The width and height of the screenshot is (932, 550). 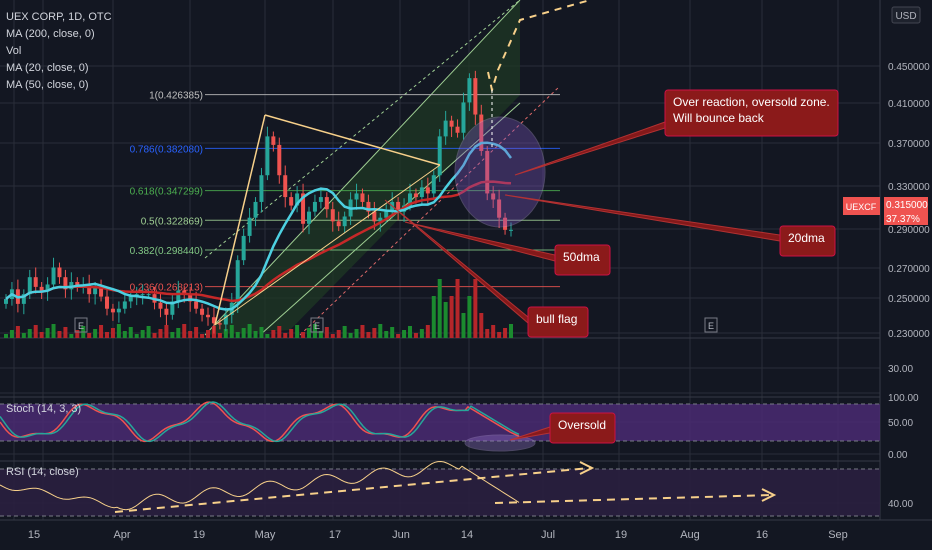 What do you see at coordinates (806, 238) in the screenshot?
I see `annotation-20dma-text: 20dma` at bounding box center [806, 238].